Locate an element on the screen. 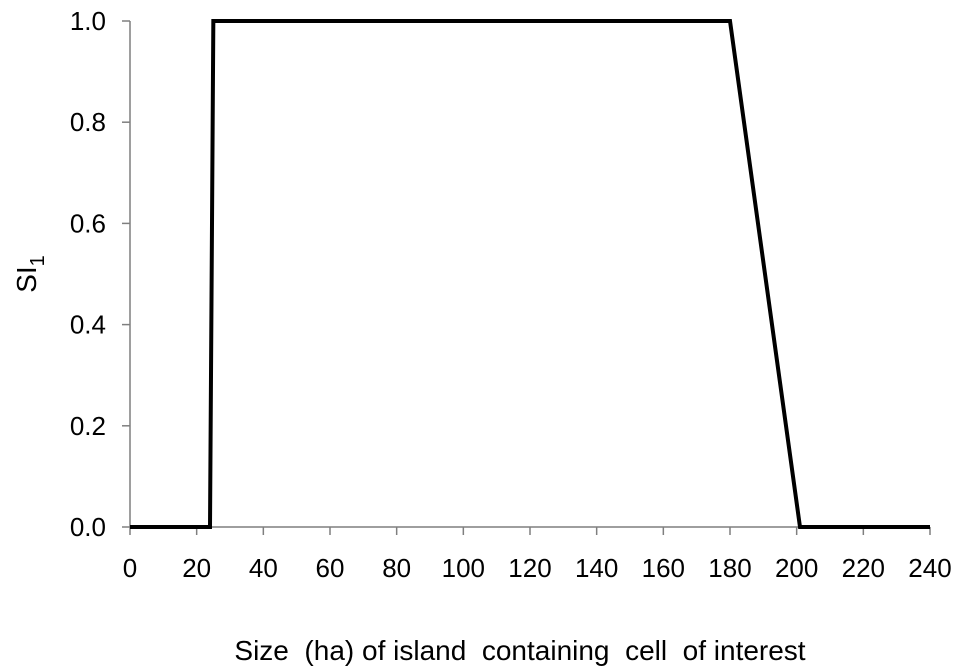 The width and height of the screenshot is (962, 671). y-axis-title-subscript: 1 is located at coordinates (38, 260).